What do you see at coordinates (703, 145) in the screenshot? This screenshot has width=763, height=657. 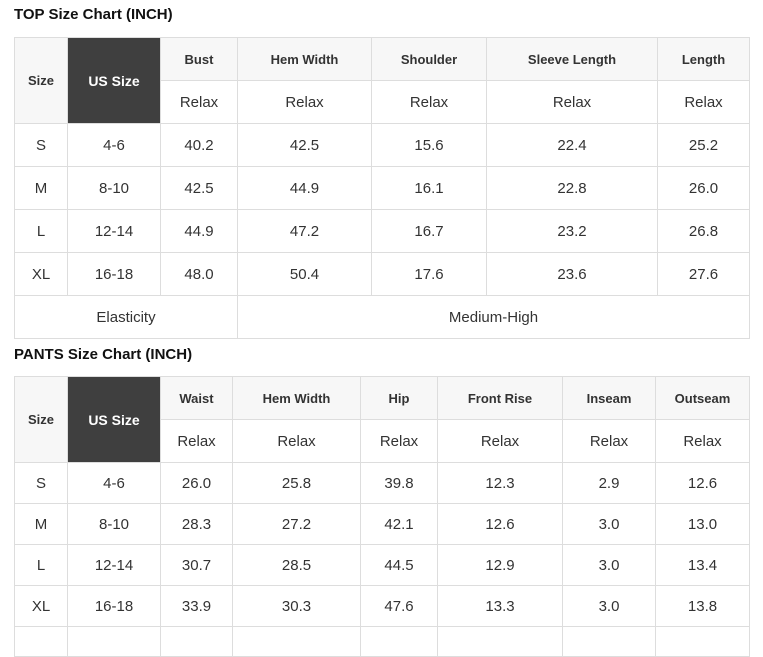 I see `value-cell: 25.2` at bounding box center [703, 145].